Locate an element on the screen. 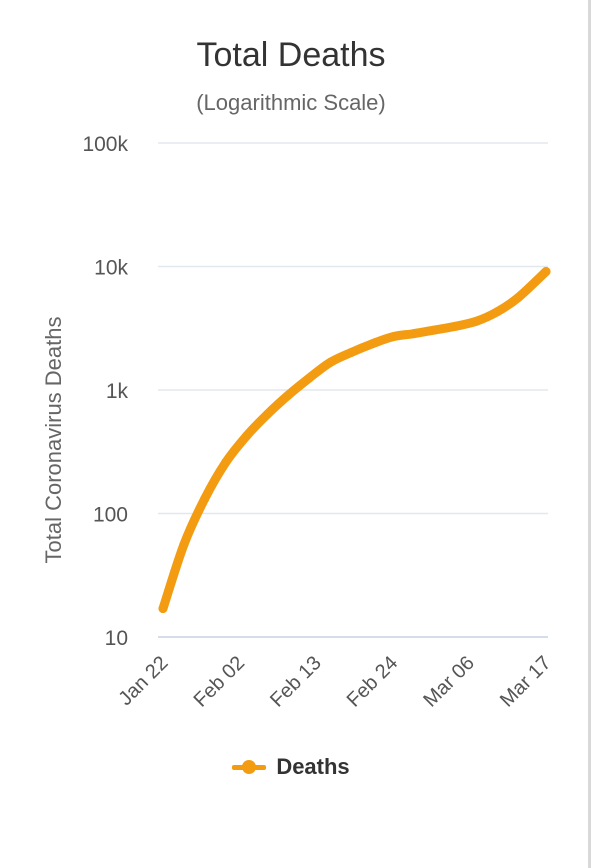 This screenshot has height=868, width=591. y-tick-label: 100k is located at coordinates (105, 144).